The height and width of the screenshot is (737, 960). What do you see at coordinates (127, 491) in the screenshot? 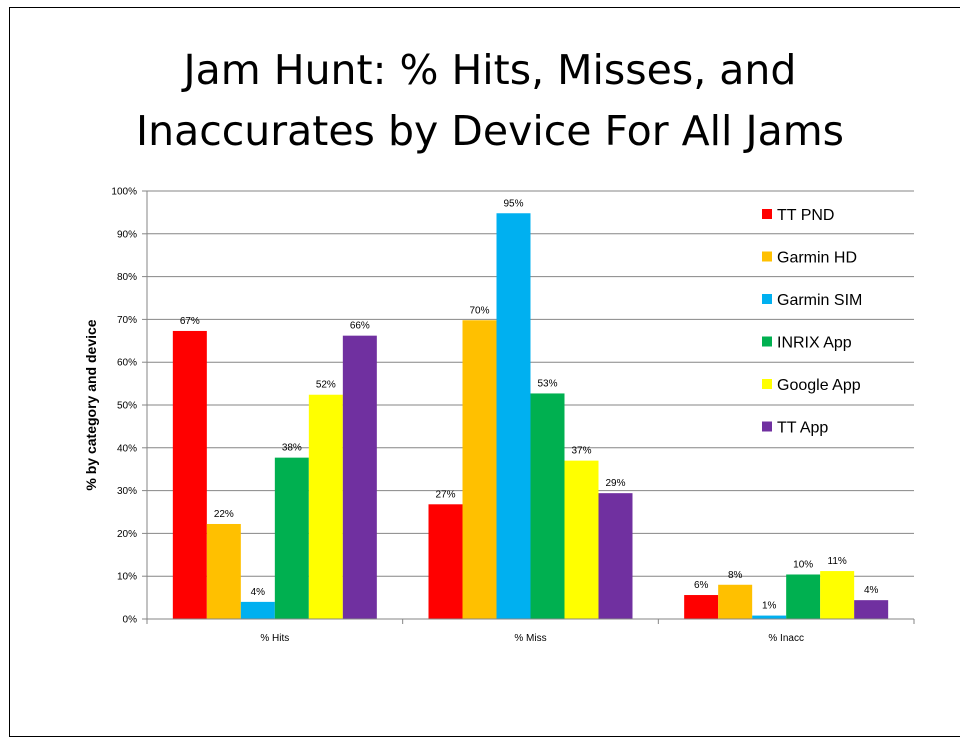
I see `y-tick-label: 30%` at bounding box center [127, 491].